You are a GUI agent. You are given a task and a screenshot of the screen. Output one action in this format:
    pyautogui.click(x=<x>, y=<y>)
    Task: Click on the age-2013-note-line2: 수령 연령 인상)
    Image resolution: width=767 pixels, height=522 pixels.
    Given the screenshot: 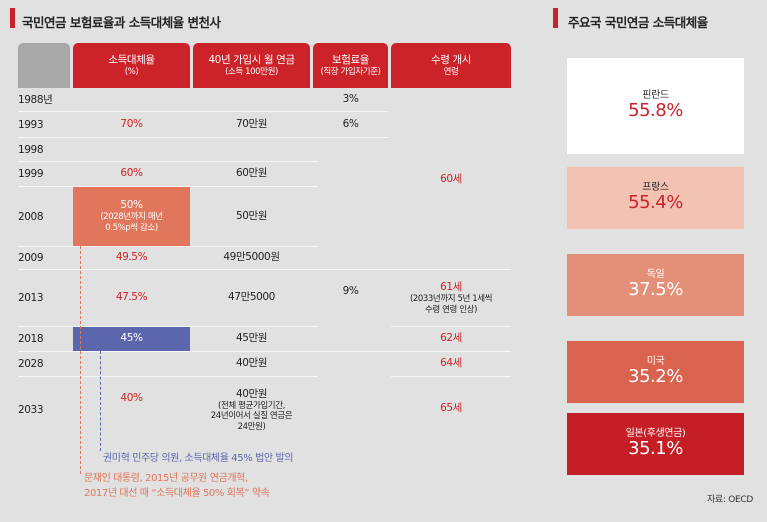 What is the action you would take?
    pyautogui.click(x=451, y=309)
    